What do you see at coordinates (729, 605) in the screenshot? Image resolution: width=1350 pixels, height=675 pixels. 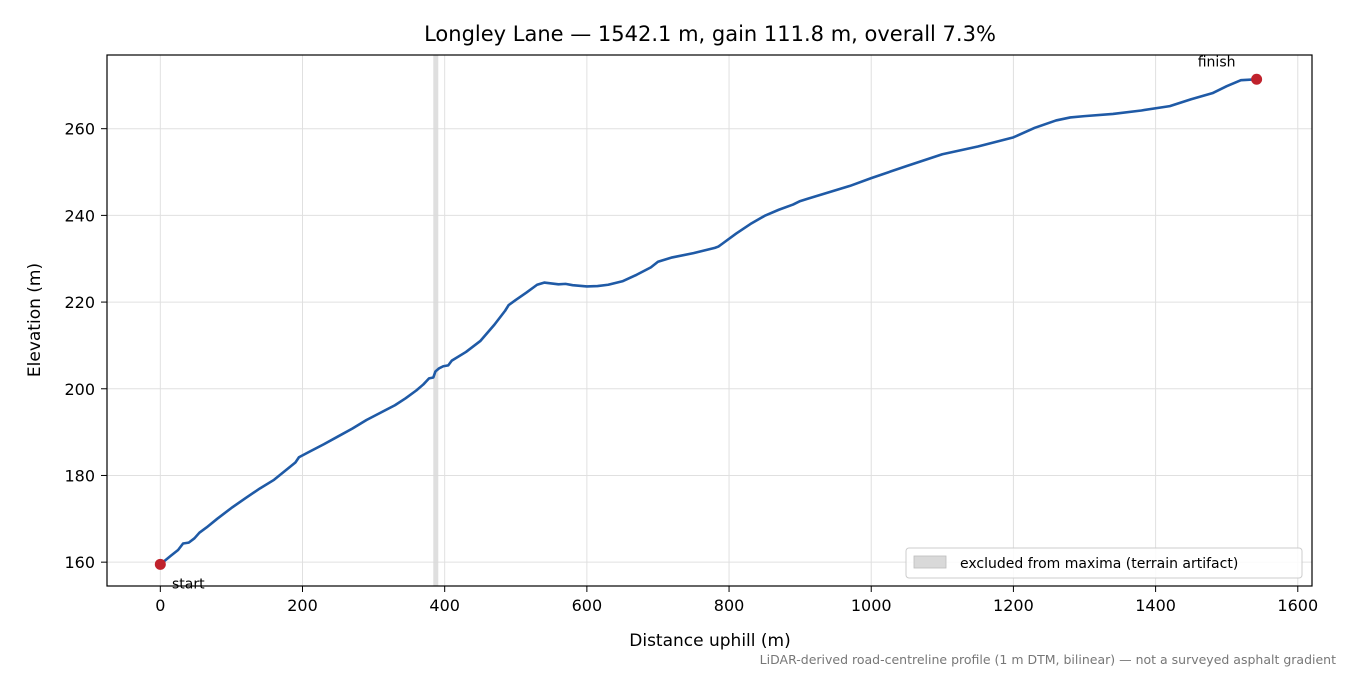 I see `x-tick-label: 800` at bounding box center [729, 605].